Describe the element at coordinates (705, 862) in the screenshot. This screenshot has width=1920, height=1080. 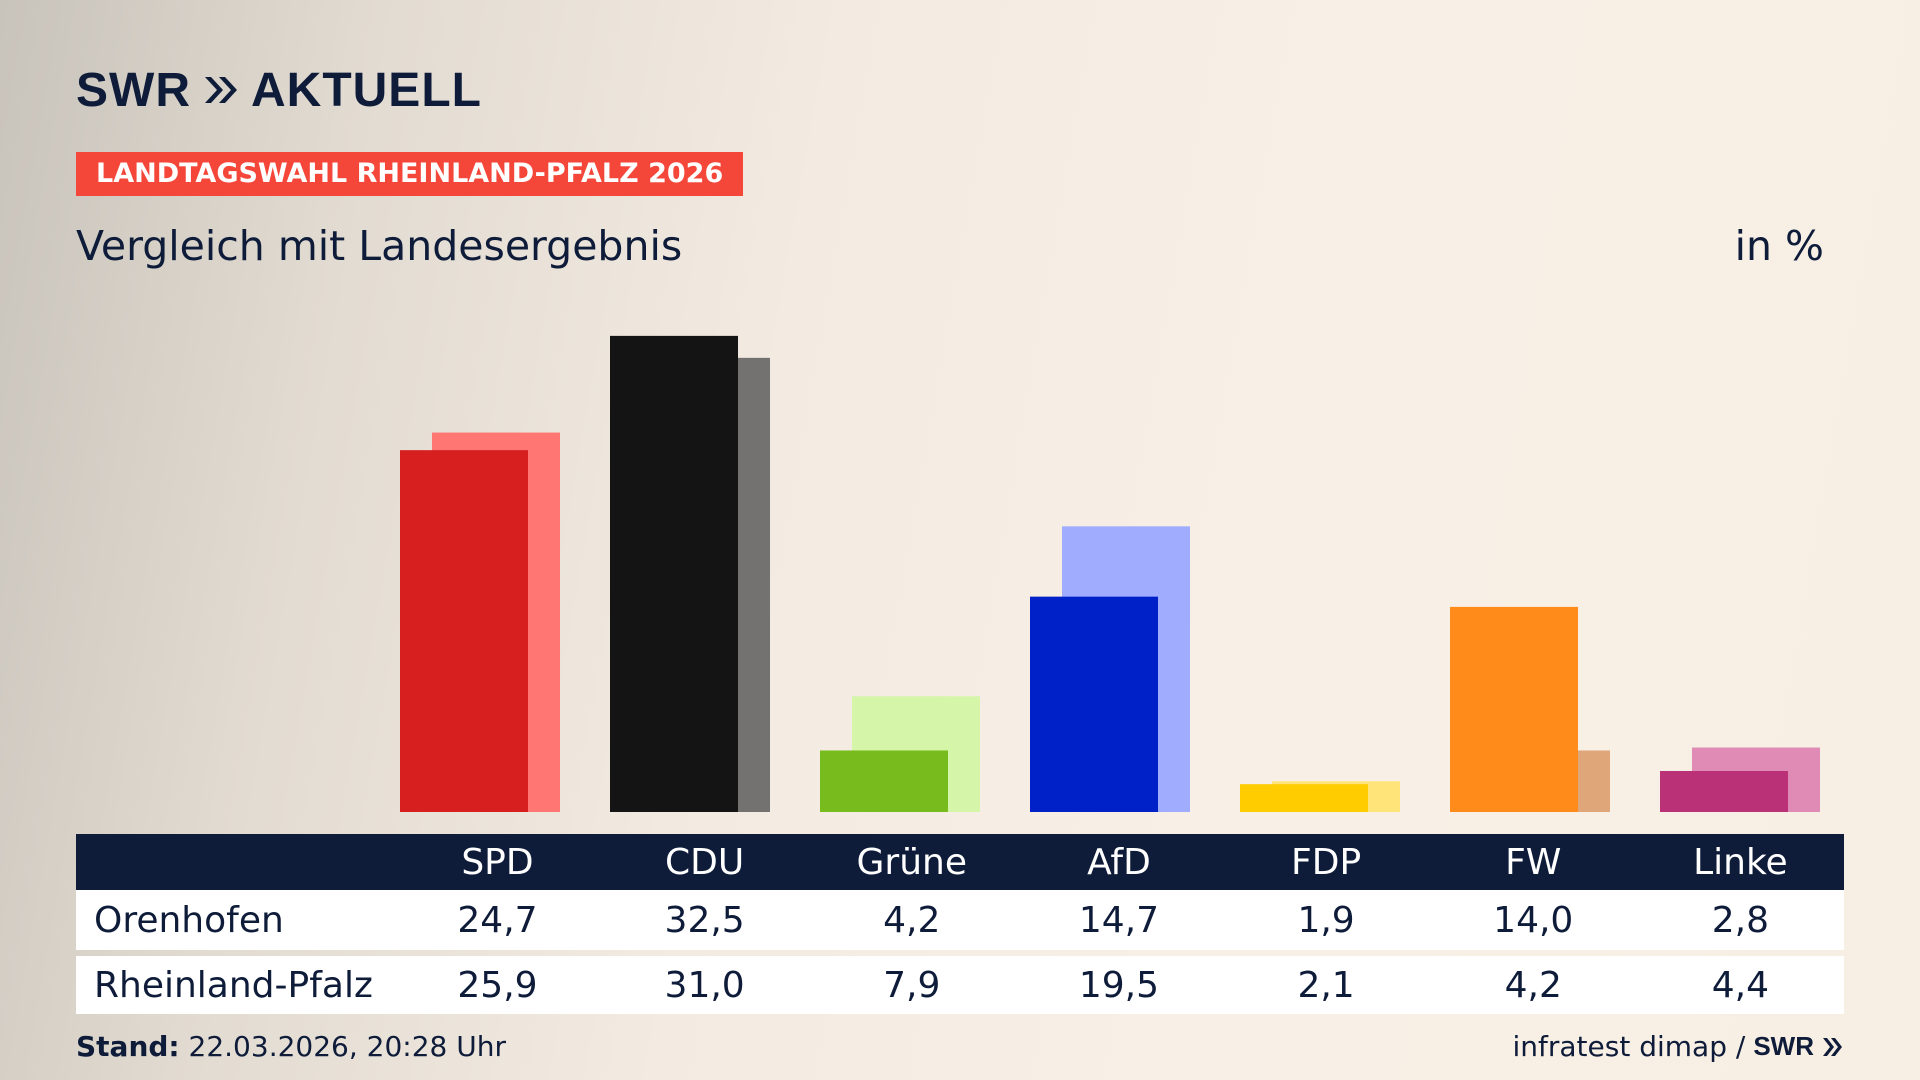
I see `column-header: CDU` at that location.